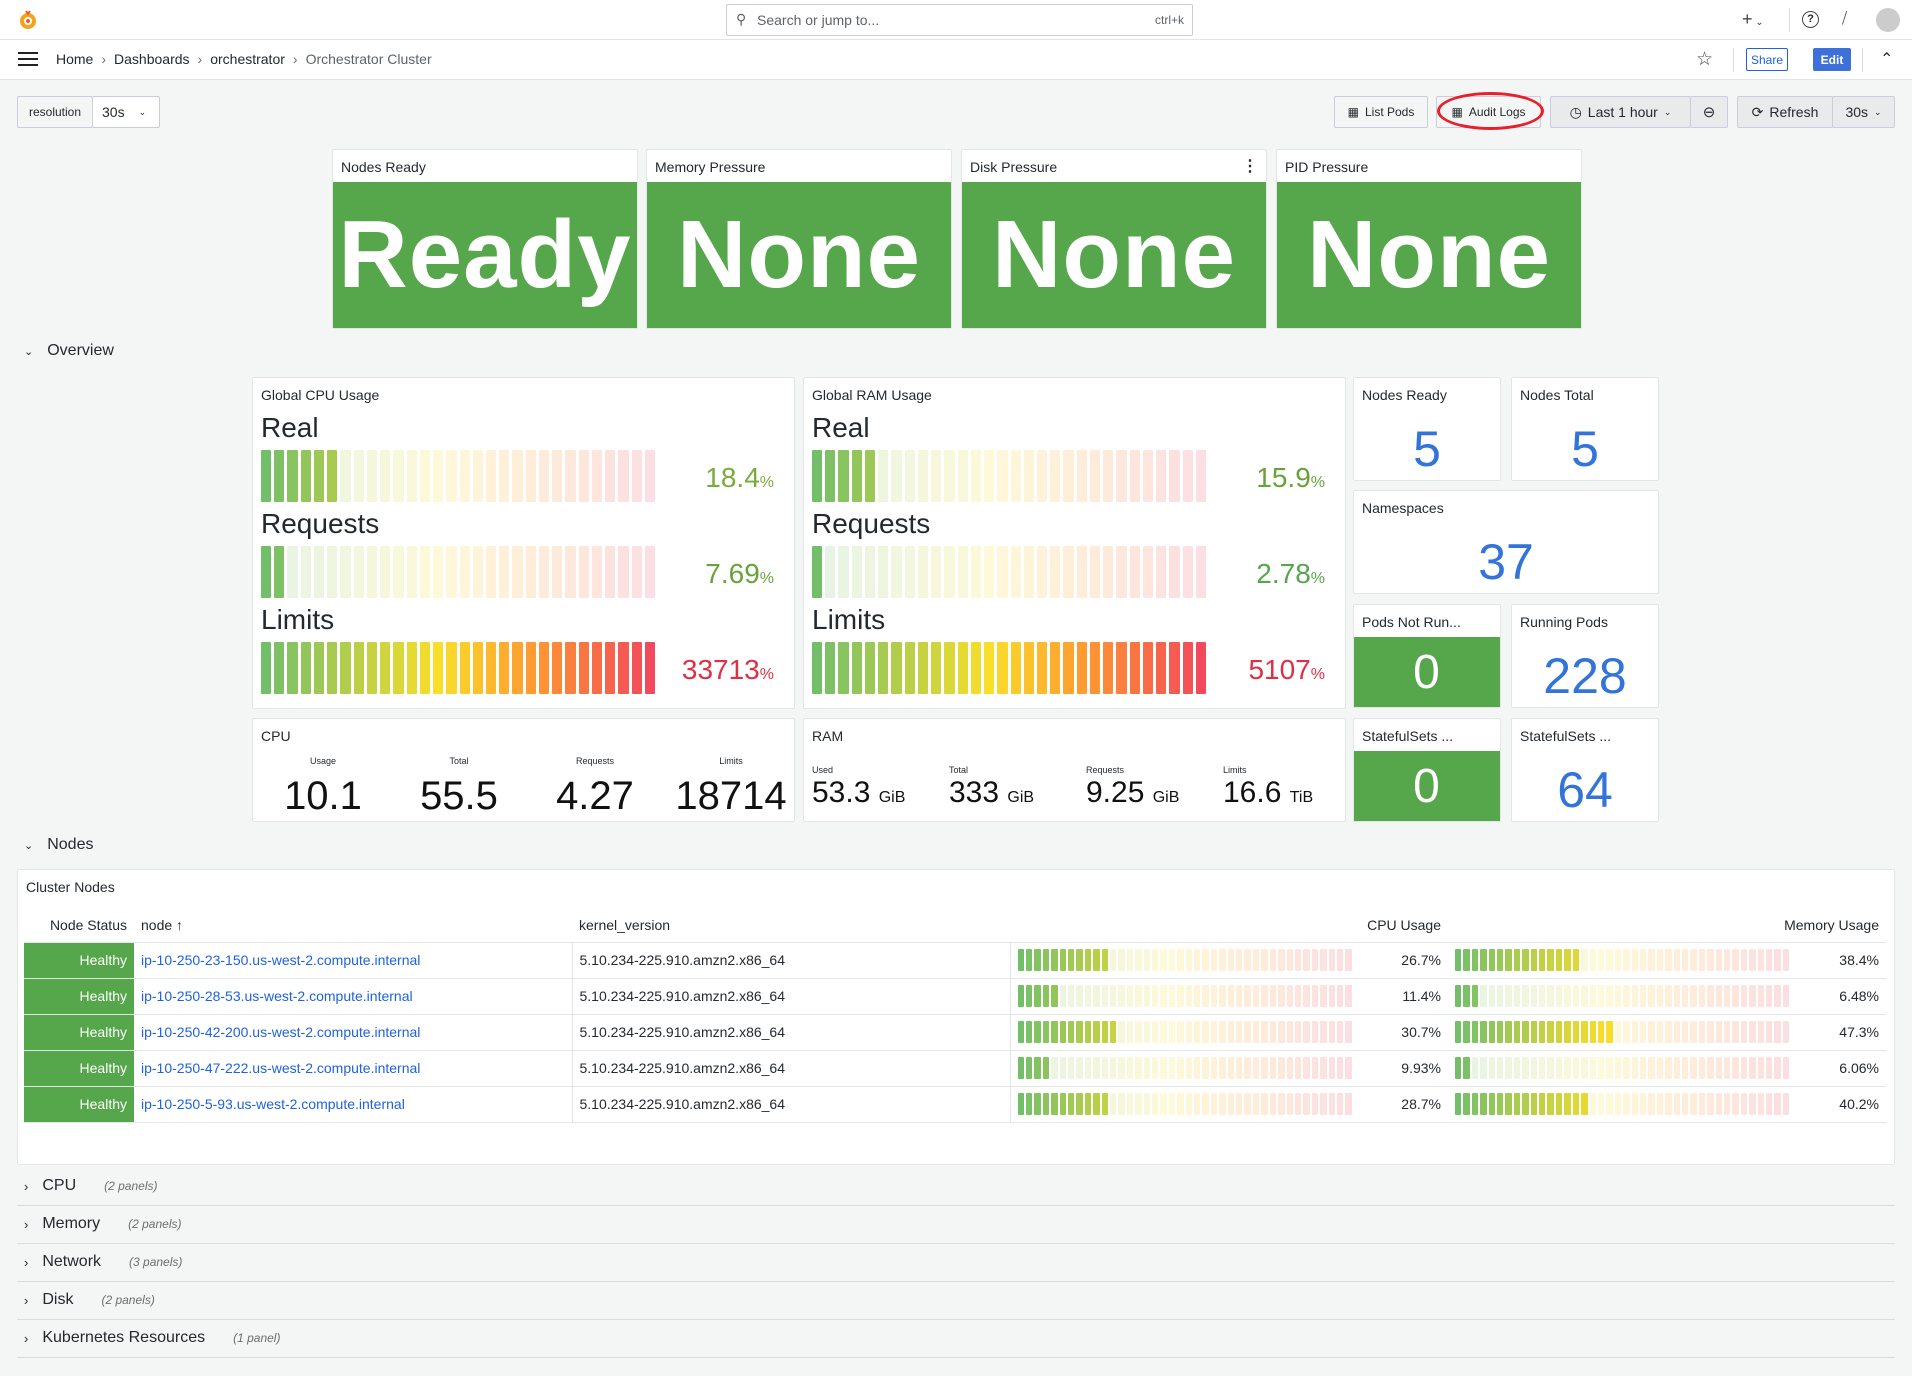  Describe the element at coordinates (956, 1205) in the screenshot. I see `row-divider` at that location.